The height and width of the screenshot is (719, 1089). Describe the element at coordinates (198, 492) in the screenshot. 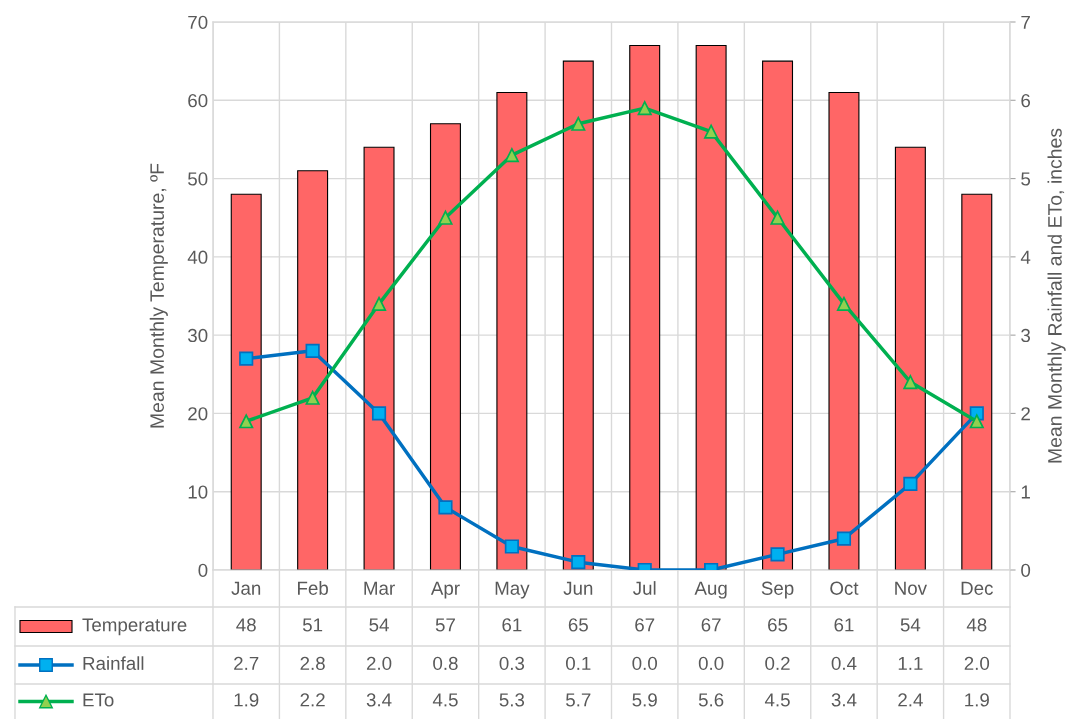

I see `y-tick-label: 10` at that location.